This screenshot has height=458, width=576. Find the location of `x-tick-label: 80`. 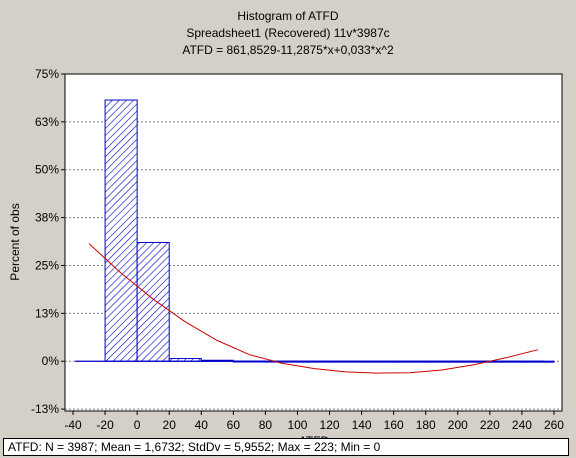

x-tick-label: 80 is located at coordinates (266, 425).